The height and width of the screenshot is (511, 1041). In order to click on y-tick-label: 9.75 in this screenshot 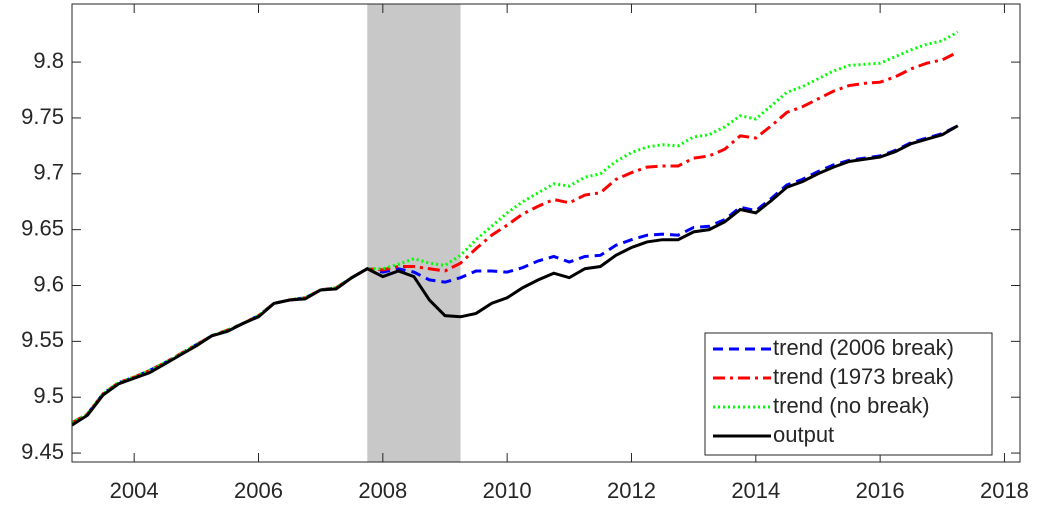, I will do `click(42, 116)`.